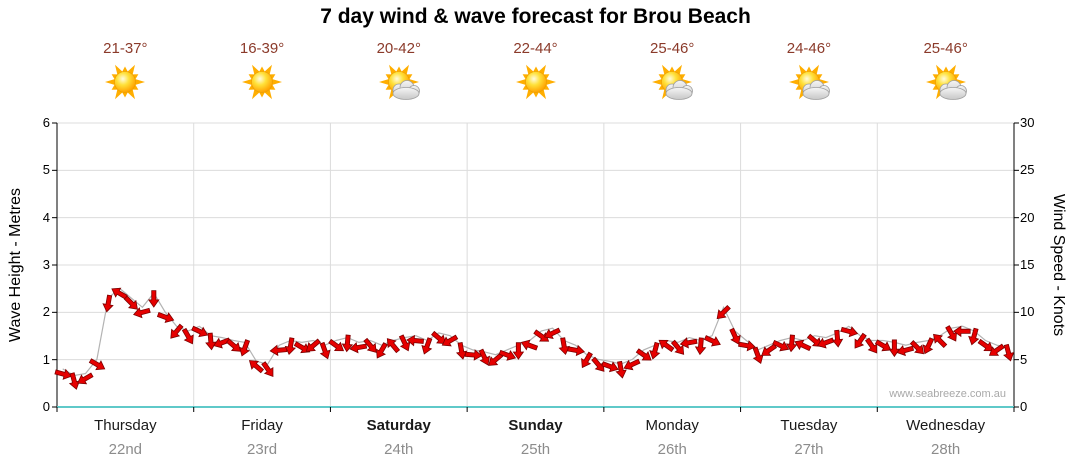 The height and width of the screenshot is (475, 1080). What do you see at coordinates (125, 449) in the screenshot?
I see `day-date: 22nd` at bounding box center [125, 449].